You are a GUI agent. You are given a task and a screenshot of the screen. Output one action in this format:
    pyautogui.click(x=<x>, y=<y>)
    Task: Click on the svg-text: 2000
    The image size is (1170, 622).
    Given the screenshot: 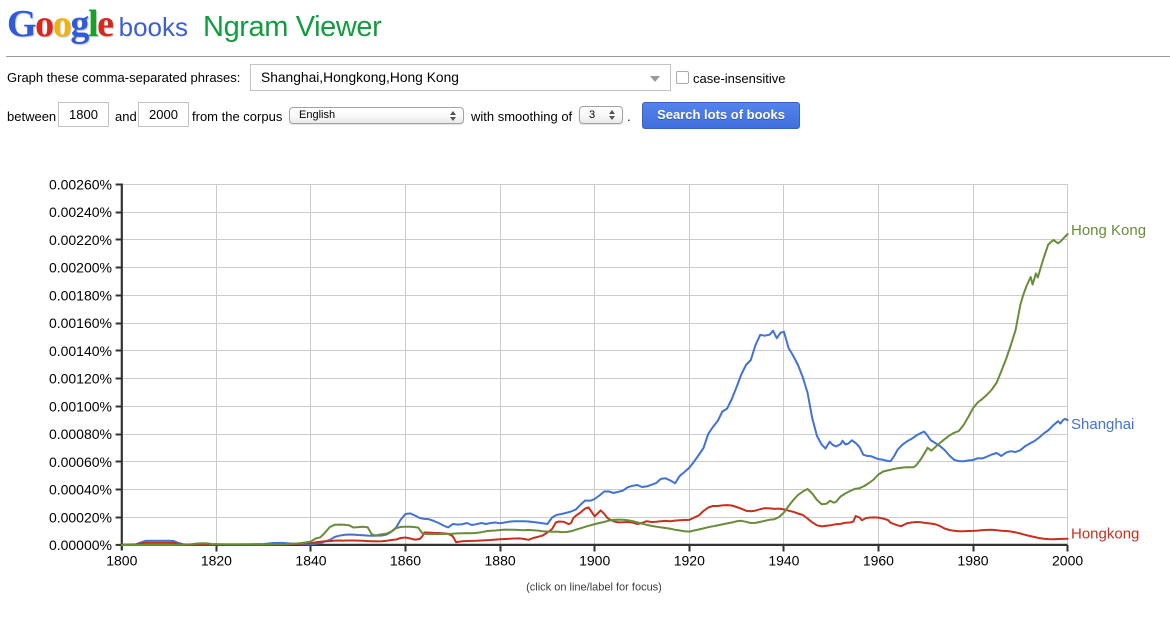 What is the action you would take?
    pyautogui.click(x=1067, y=561)
    